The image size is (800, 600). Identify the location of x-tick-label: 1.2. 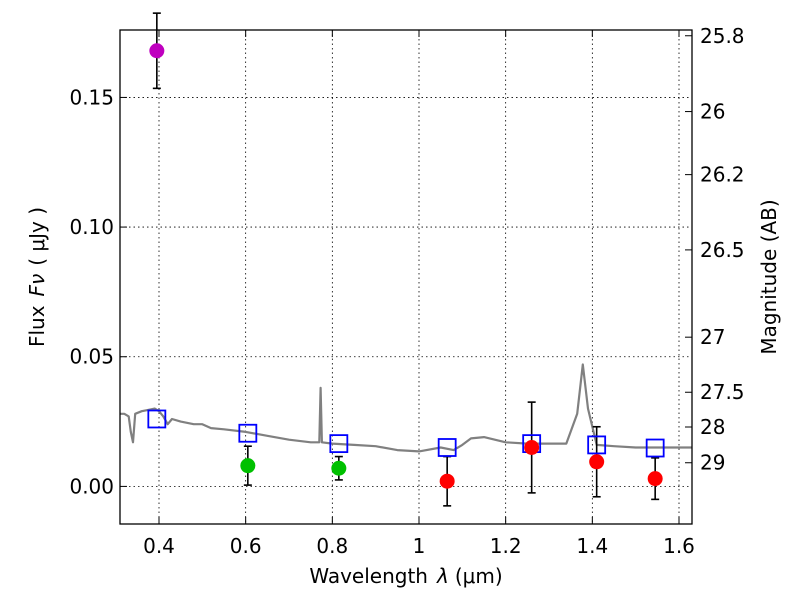
(506, 546).